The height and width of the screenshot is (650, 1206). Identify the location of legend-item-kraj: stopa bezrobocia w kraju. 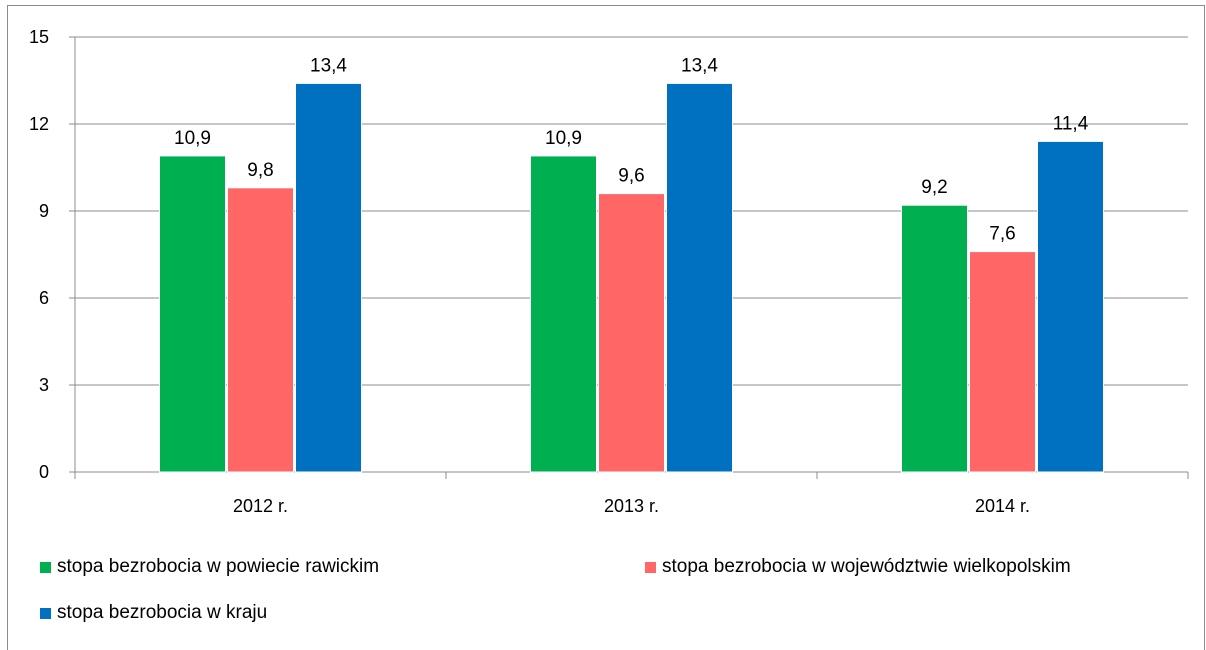
(153, 613).